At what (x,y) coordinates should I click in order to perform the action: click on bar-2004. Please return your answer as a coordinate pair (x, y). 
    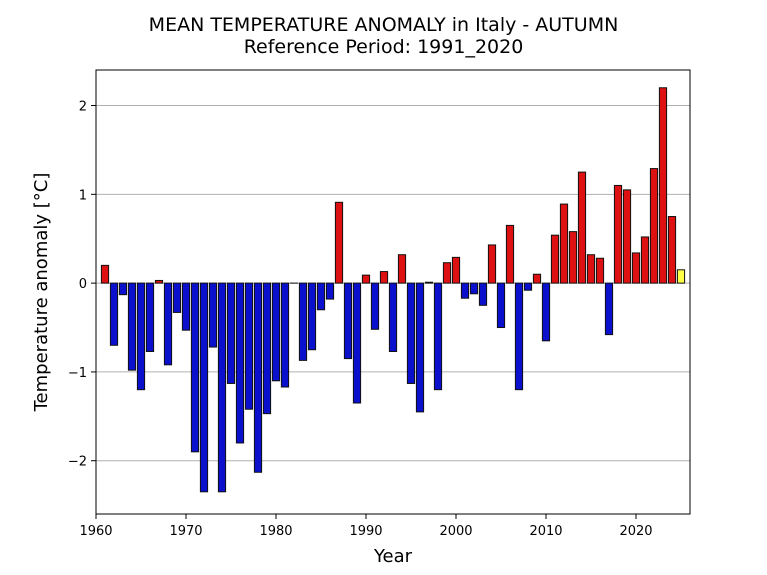
    Looking at the image, I should click on (492, 264).